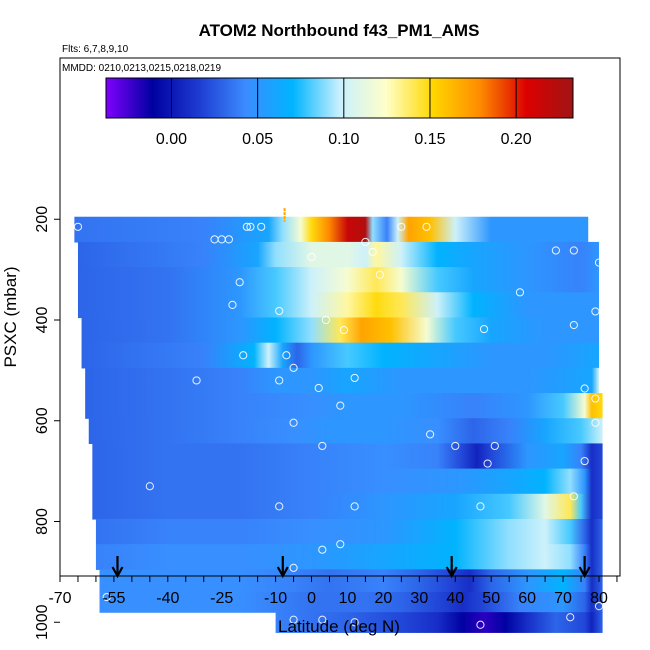 Image resolution: width=650 pixels, height=650 pixels. Describe the element at coordinates (384, 598) in the screenshot. I see `x-tick-label: 20` at that location.